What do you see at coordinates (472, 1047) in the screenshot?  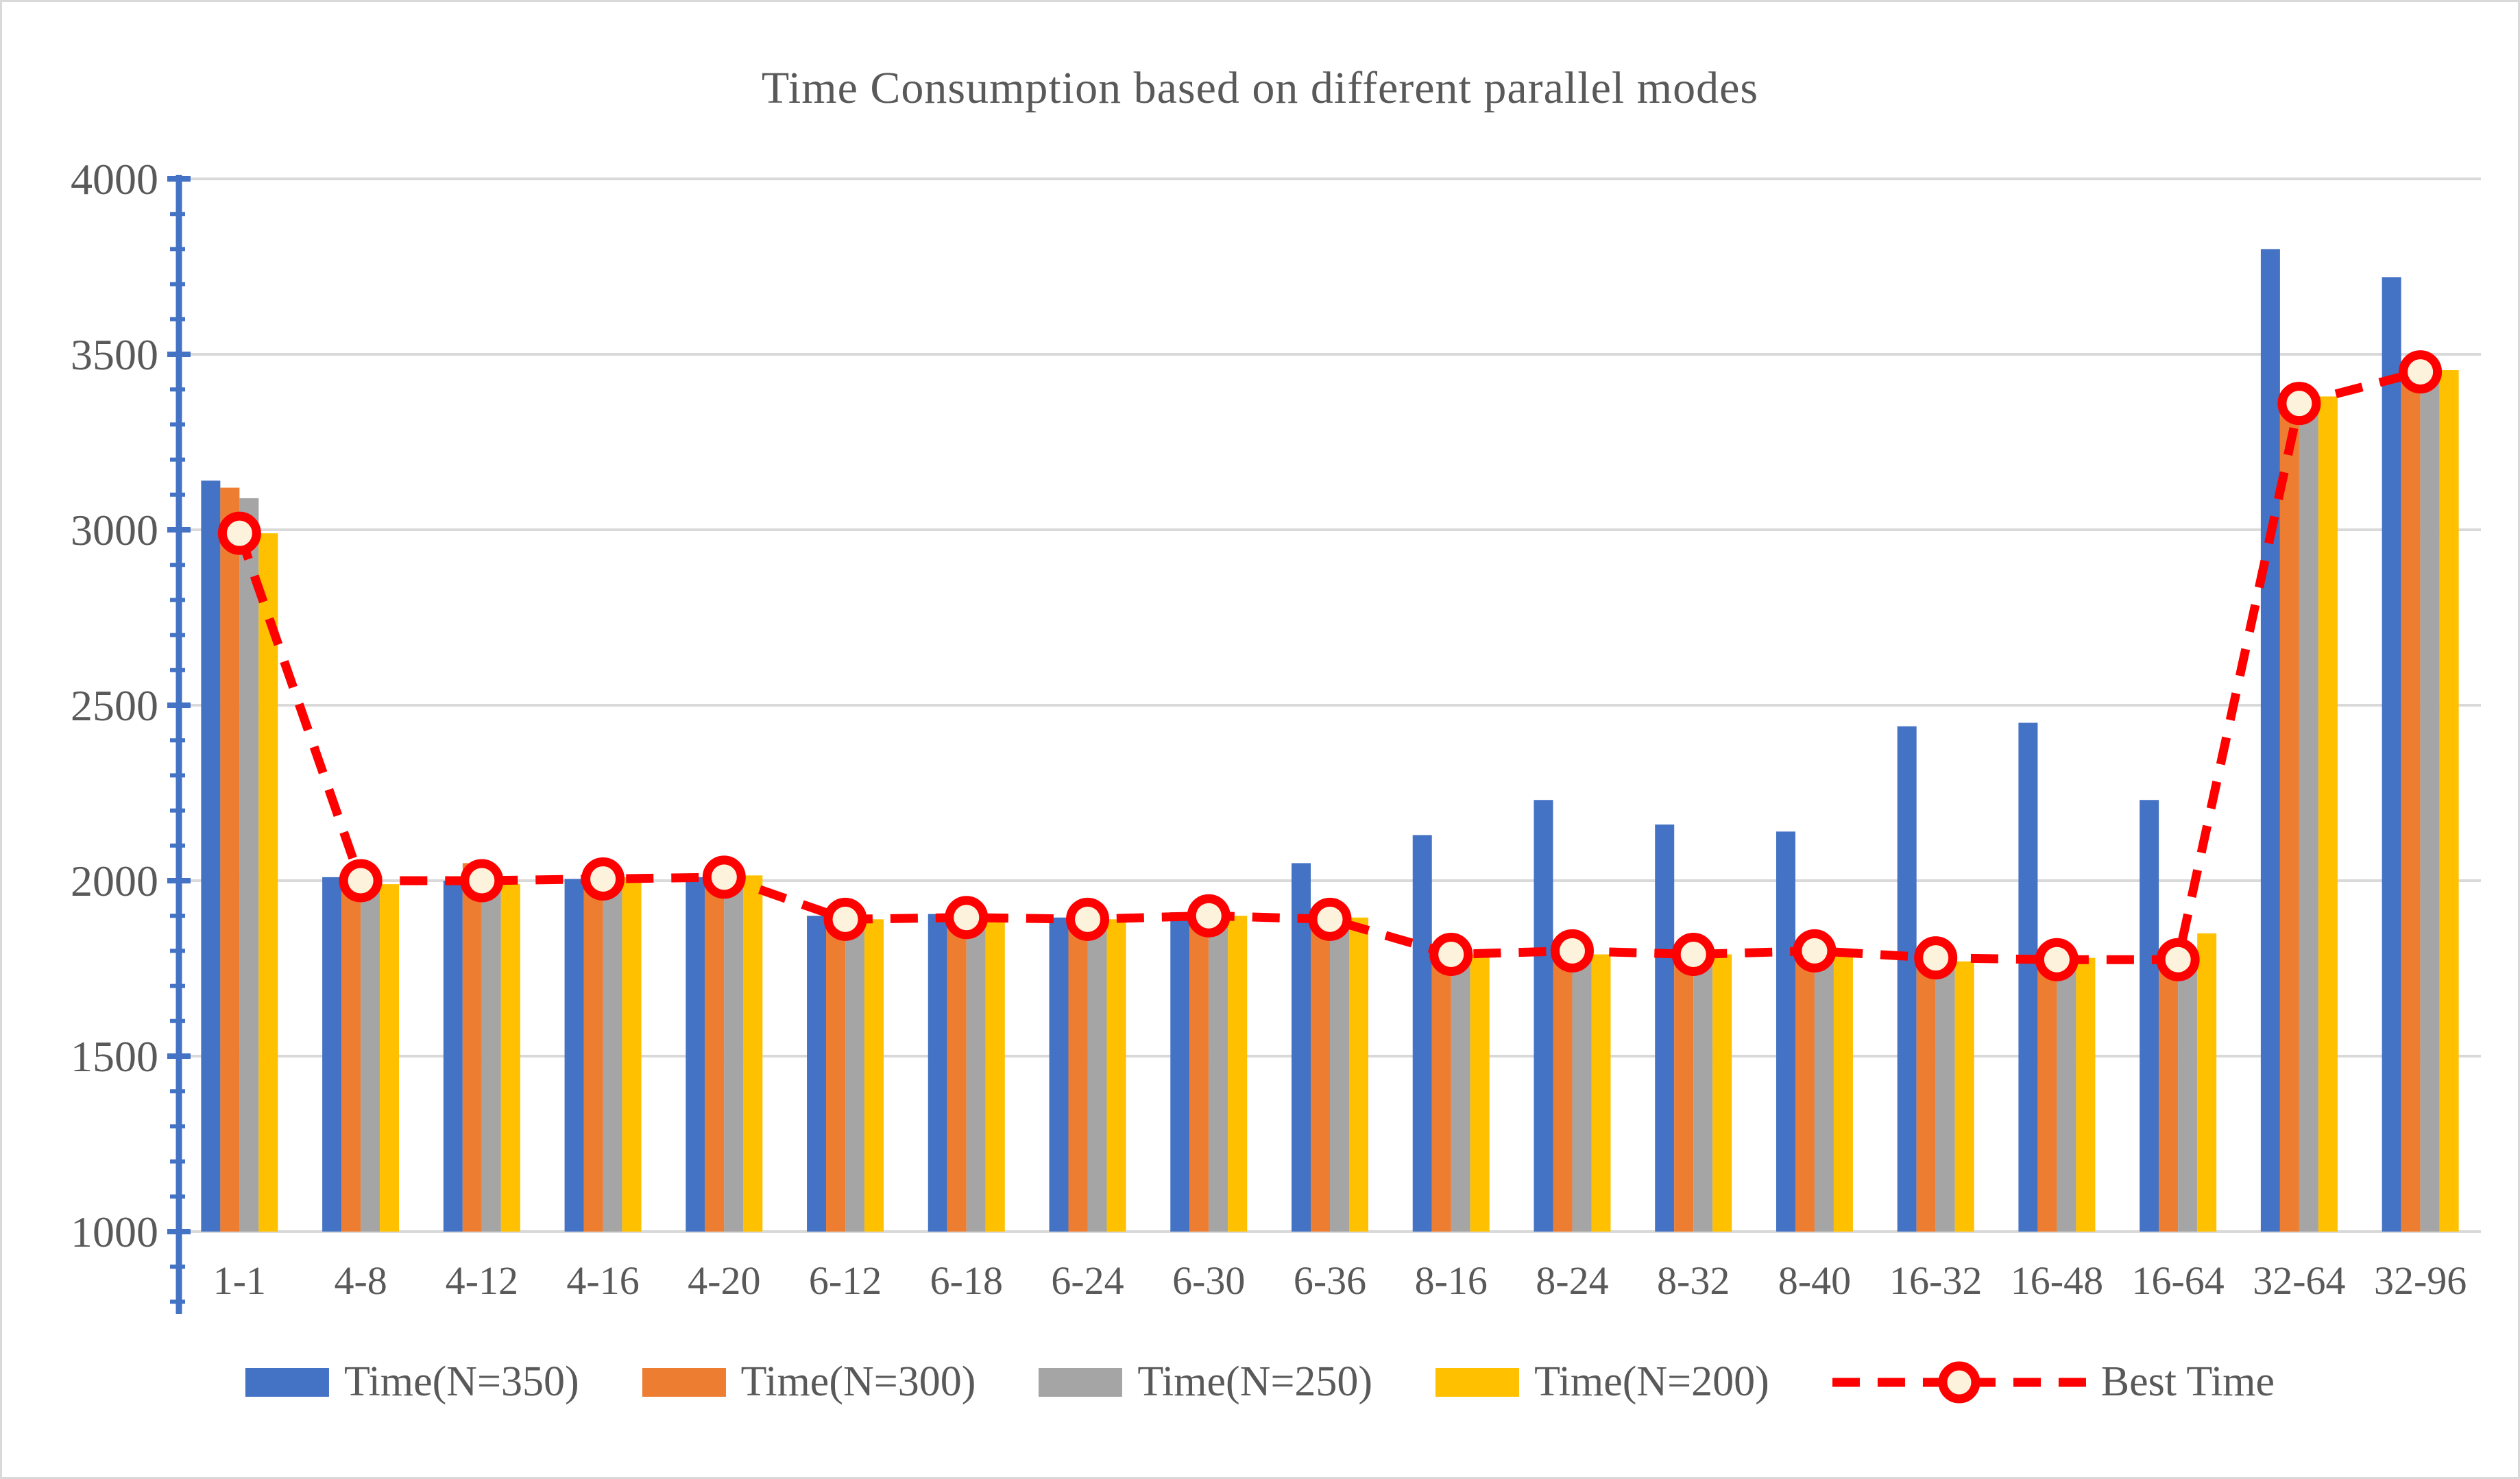 I see `bar-Time(N=300)-4-12` at bounding box center [472, 1047].